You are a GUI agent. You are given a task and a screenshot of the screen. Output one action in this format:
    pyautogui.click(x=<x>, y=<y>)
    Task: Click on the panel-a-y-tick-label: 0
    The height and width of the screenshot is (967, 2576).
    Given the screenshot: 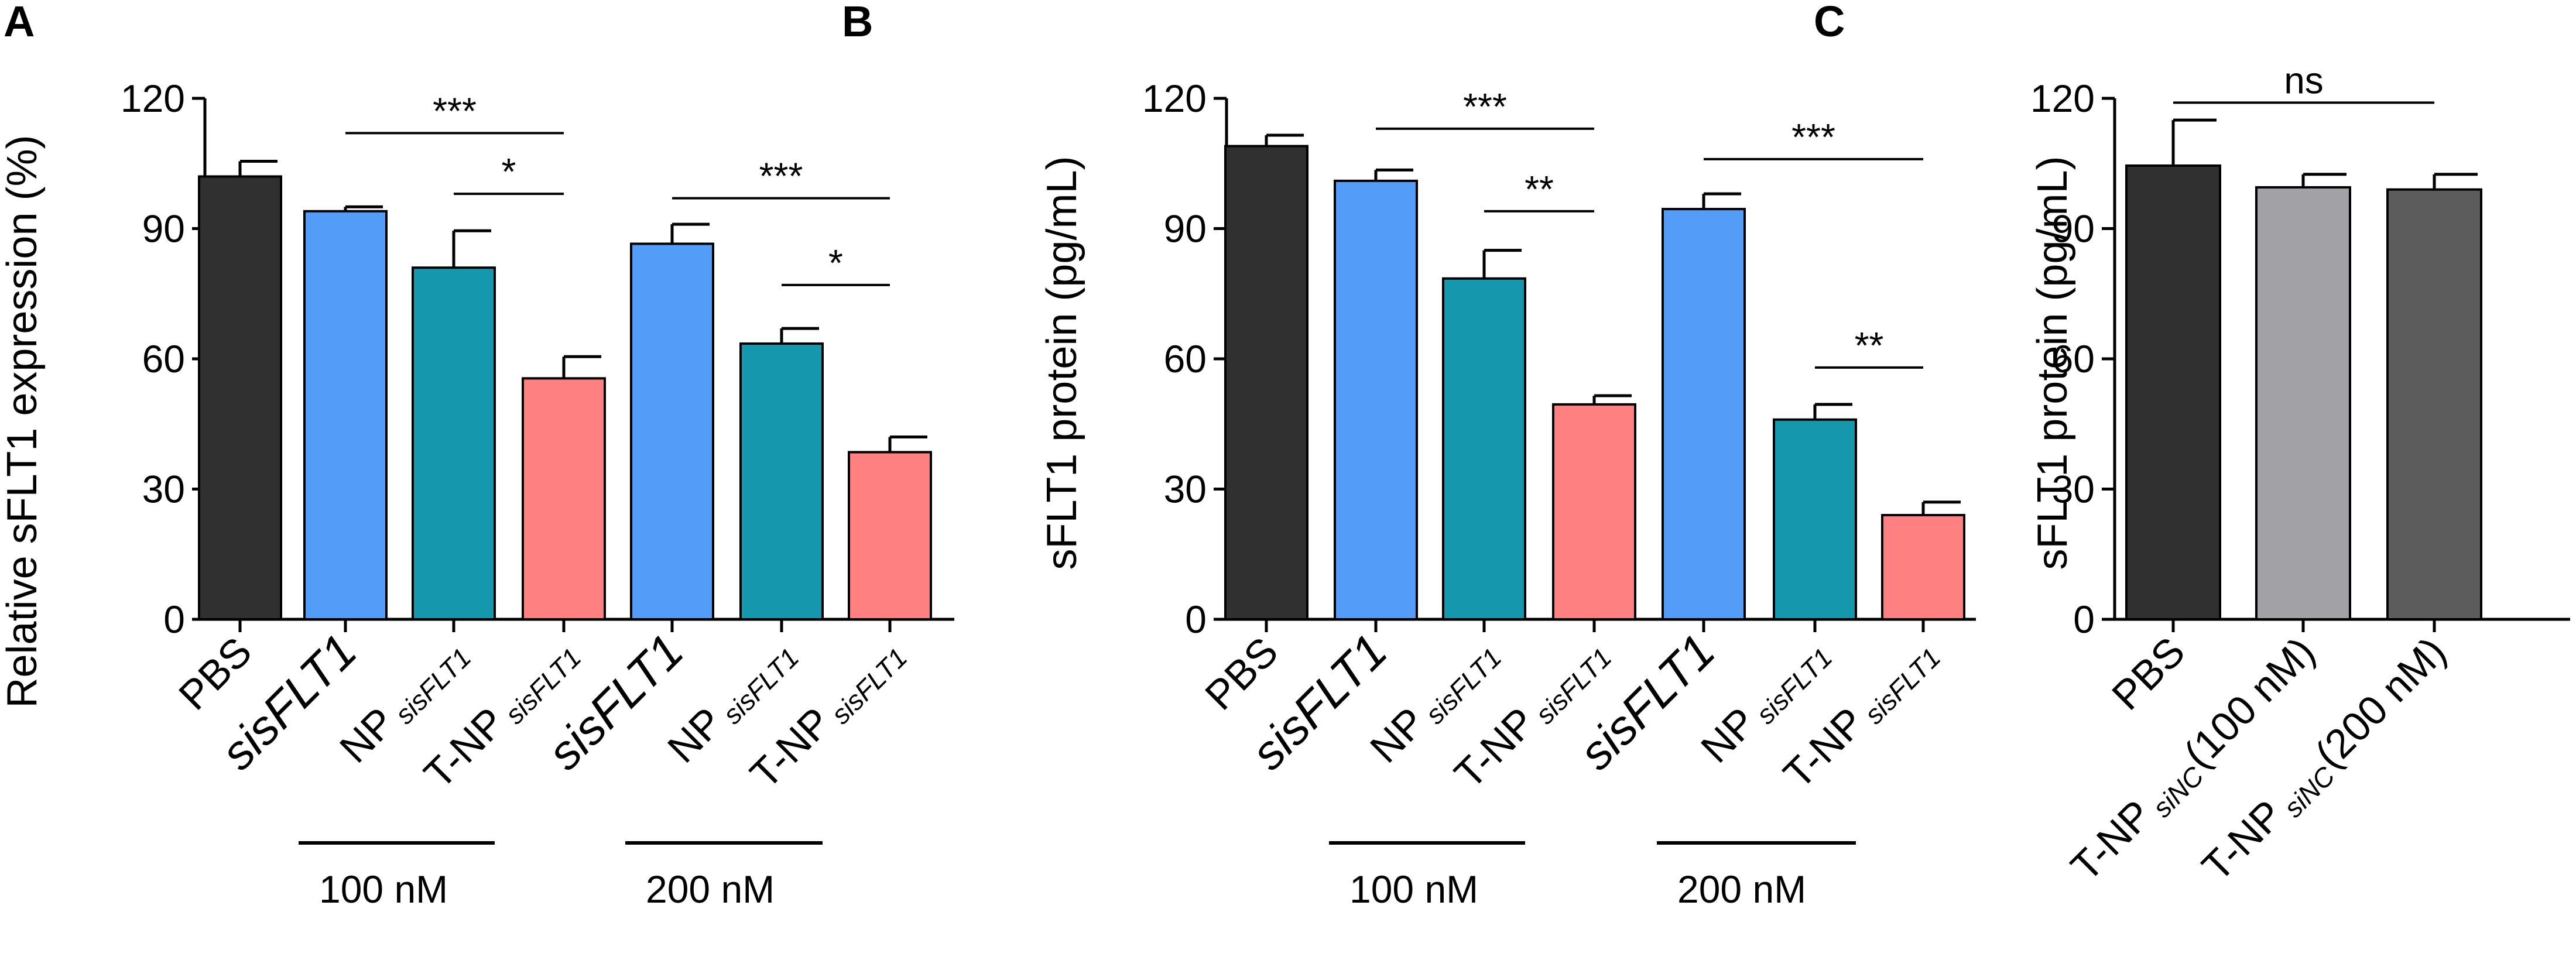 What is the action you would take?
    pyautogui.click(x=174, y=619)
    